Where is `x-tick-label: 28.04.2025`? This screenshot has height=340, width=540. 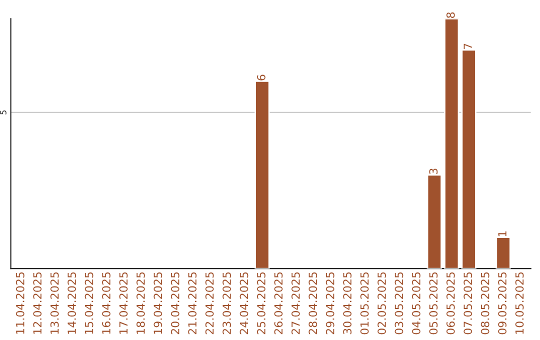 x-tick-label: 28.04.2025 is located at coordinates (313, 303).